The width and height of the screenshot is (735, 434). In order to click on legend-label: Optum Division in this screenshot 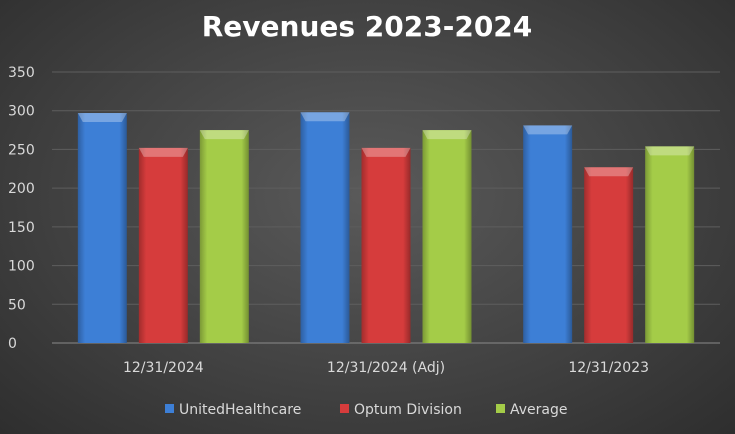, I will do `click(408, 410)`.